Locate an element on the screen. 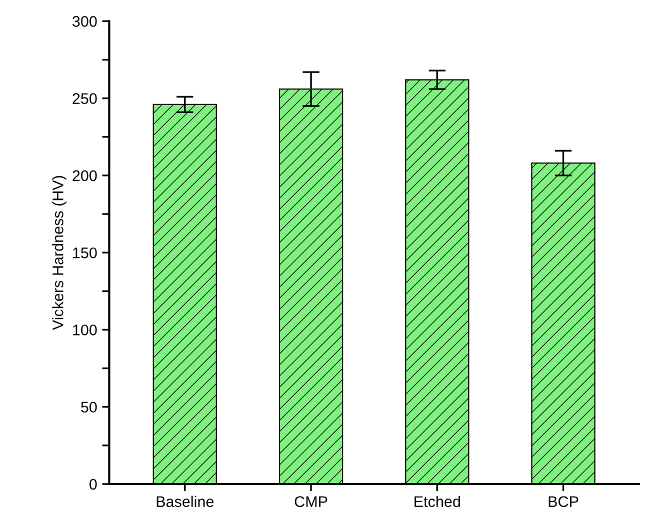 Image resolution: width=654 pixels, height=516 pixels. y-tick-label: 100 is located at coordinates (85, 330).